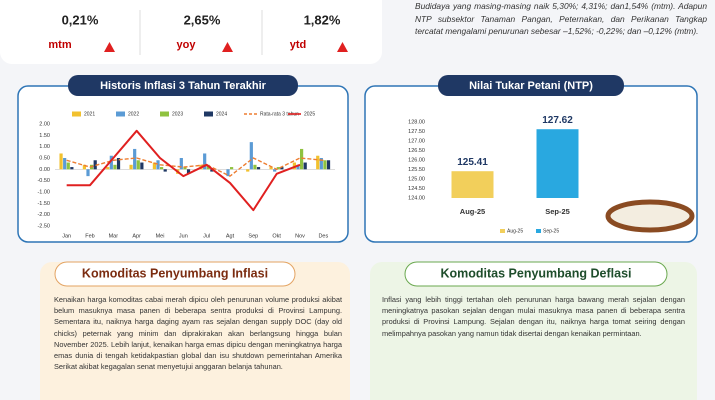  Describe the element at coordinates (416, 132) in the screenshot. I see `y-tick-label: 127.50` at that location.